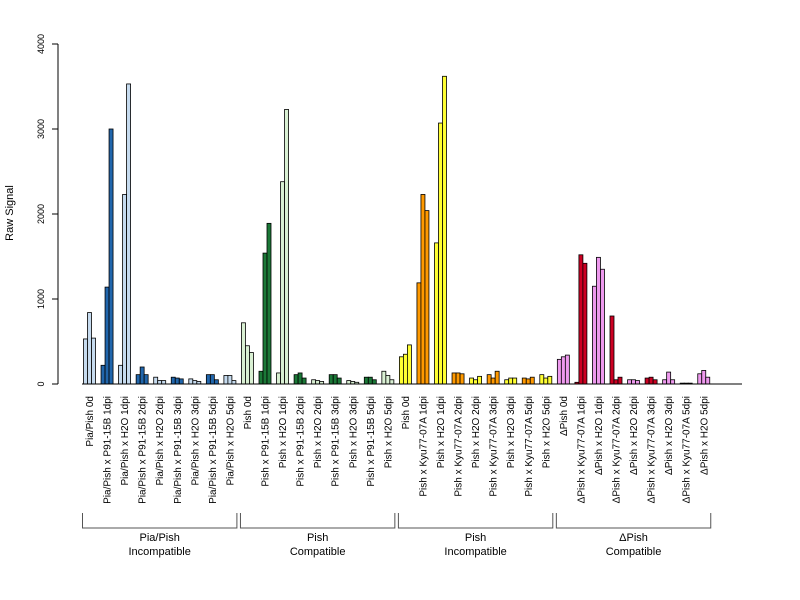  Describe the element at coordinates (634, 552) in the screenshot. I see `group-label-line2: Compatible` at that location.